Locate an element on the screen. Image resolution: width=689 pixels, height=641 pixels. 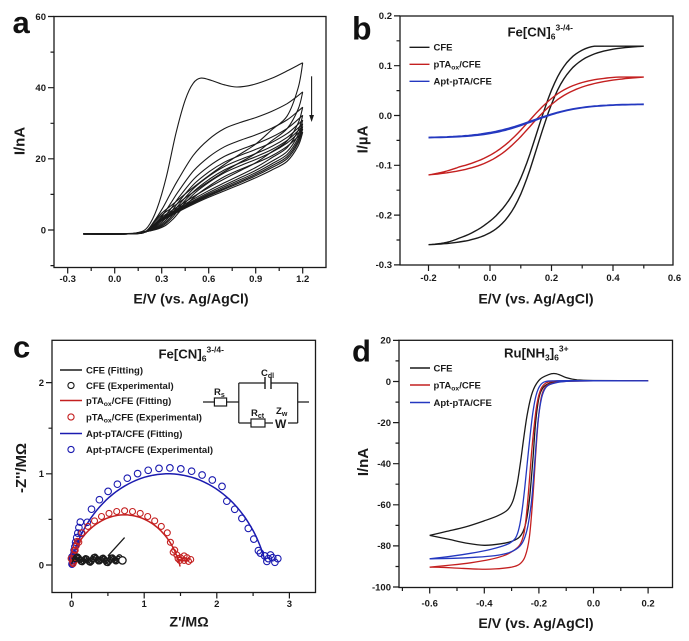
svg-text: CFE (Experimental) is located at coordinates (130, 386).